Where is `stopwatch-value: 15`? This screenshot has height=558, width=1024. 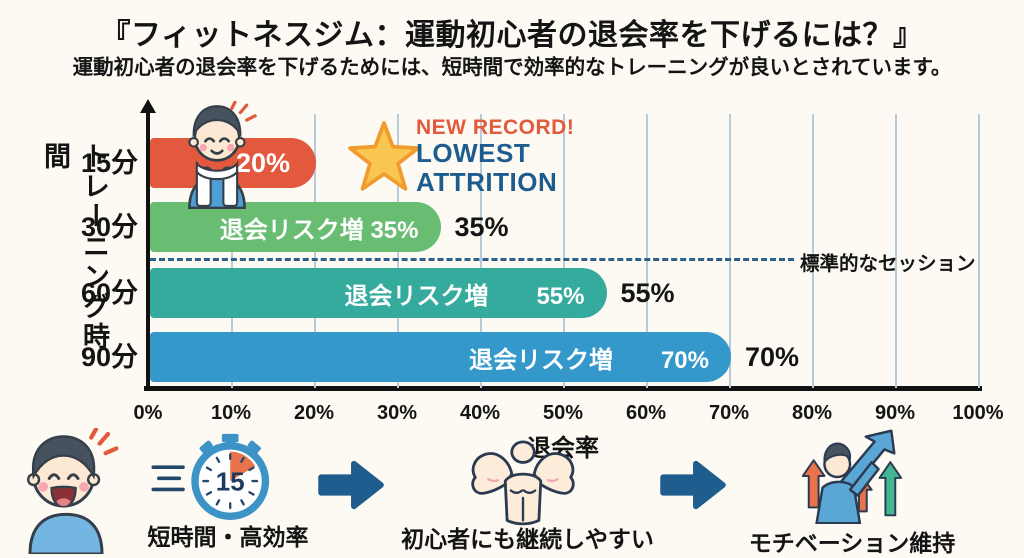
stopwatch-value: 15 is located at coordinates (230, 482).